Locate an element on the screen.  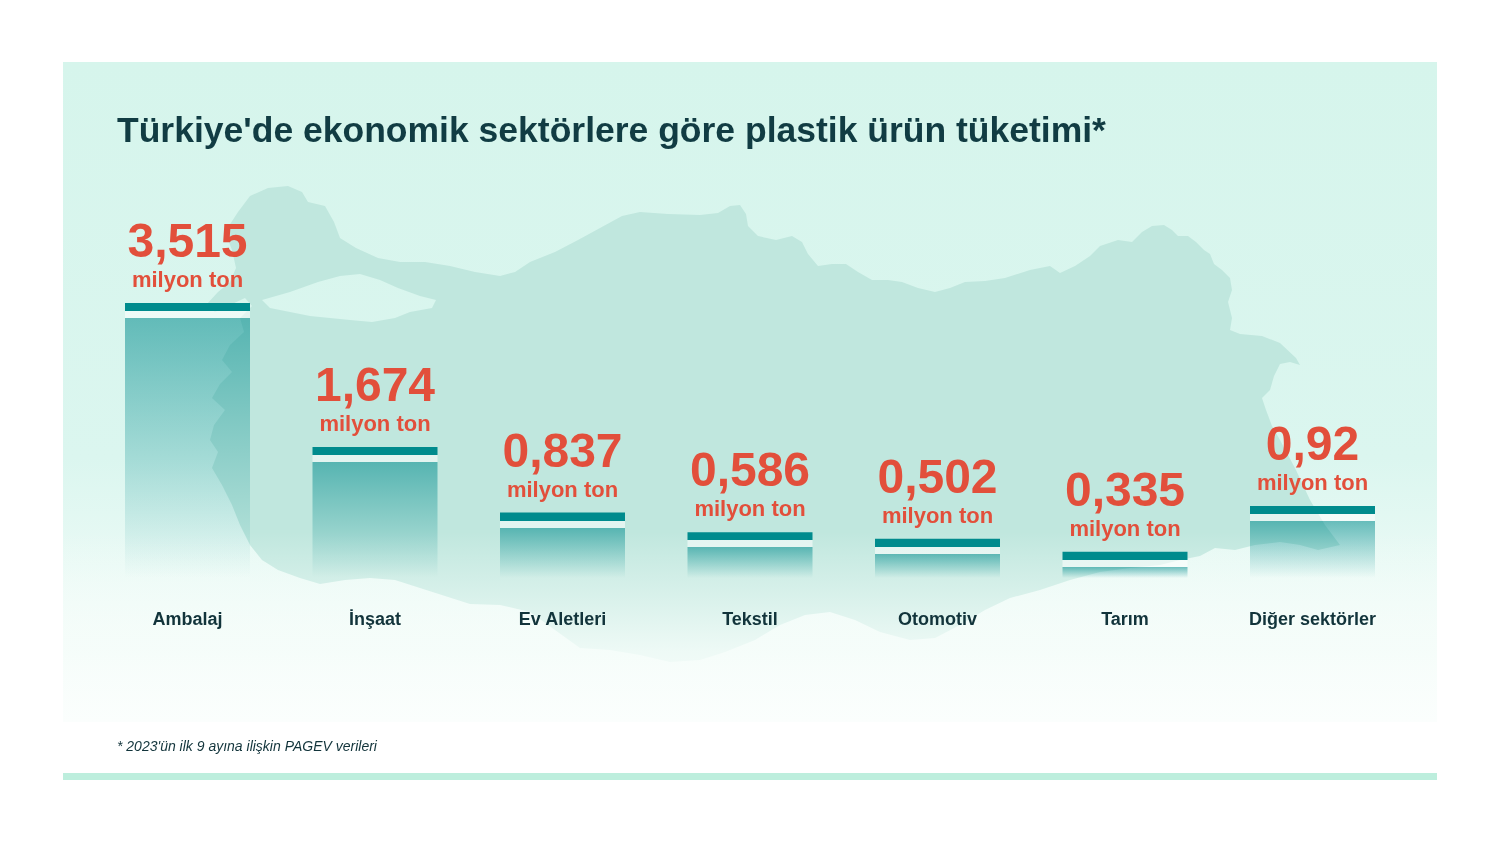
x-tick-label: Tekstil is located at coordinates (750, 618).